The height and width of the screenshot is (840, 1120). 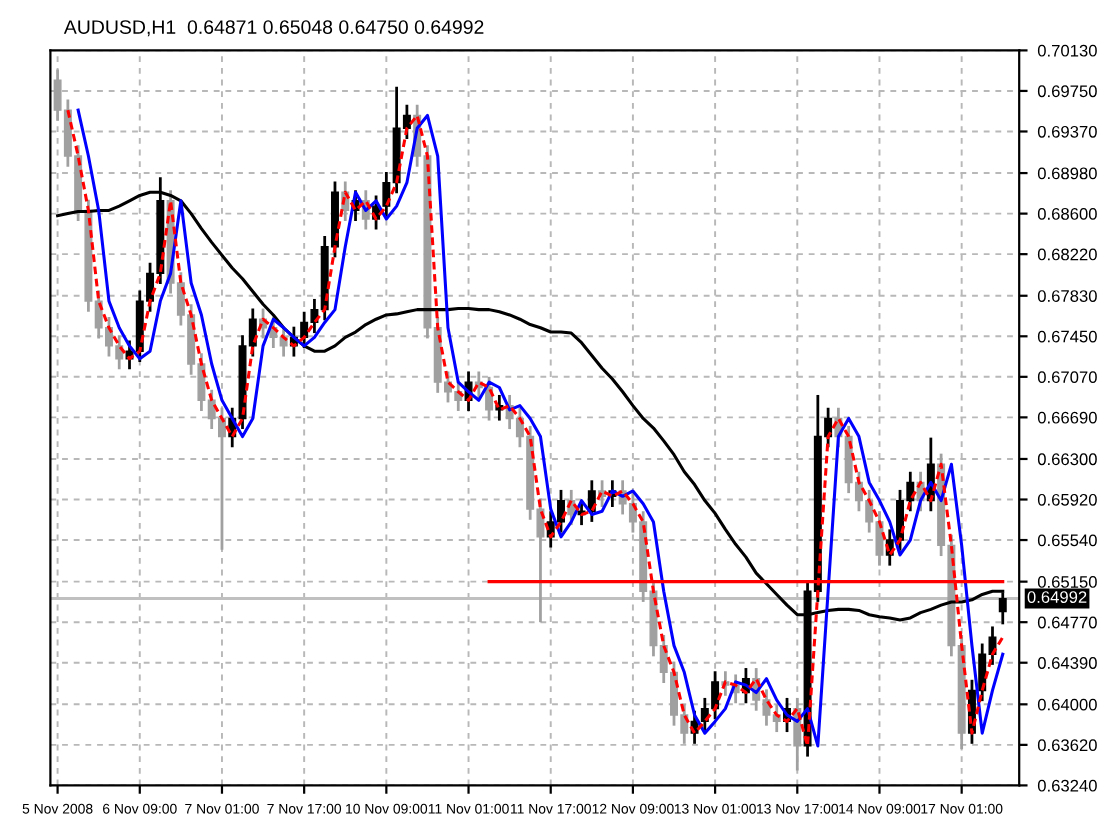 I want to click on y-tick-label: 0.68980, so click(x=1067, y=173).